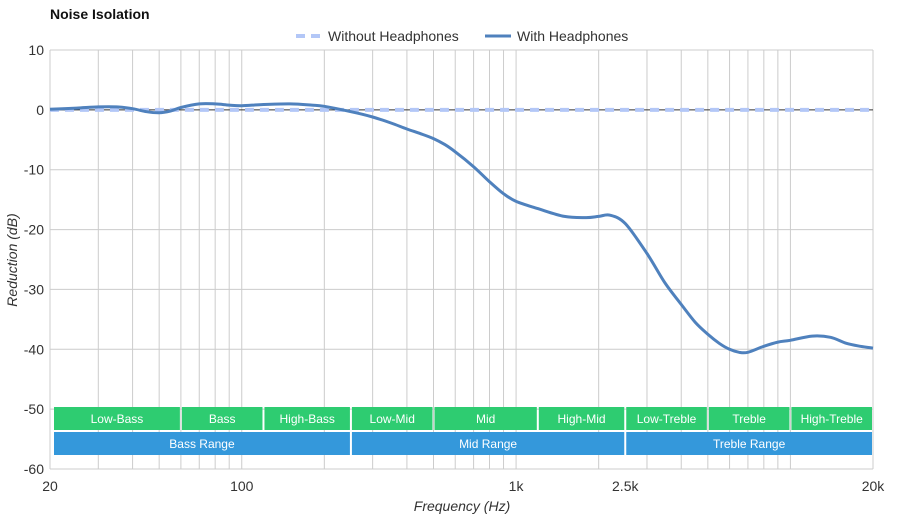  I want to click on band-bass, so click(222, 418).